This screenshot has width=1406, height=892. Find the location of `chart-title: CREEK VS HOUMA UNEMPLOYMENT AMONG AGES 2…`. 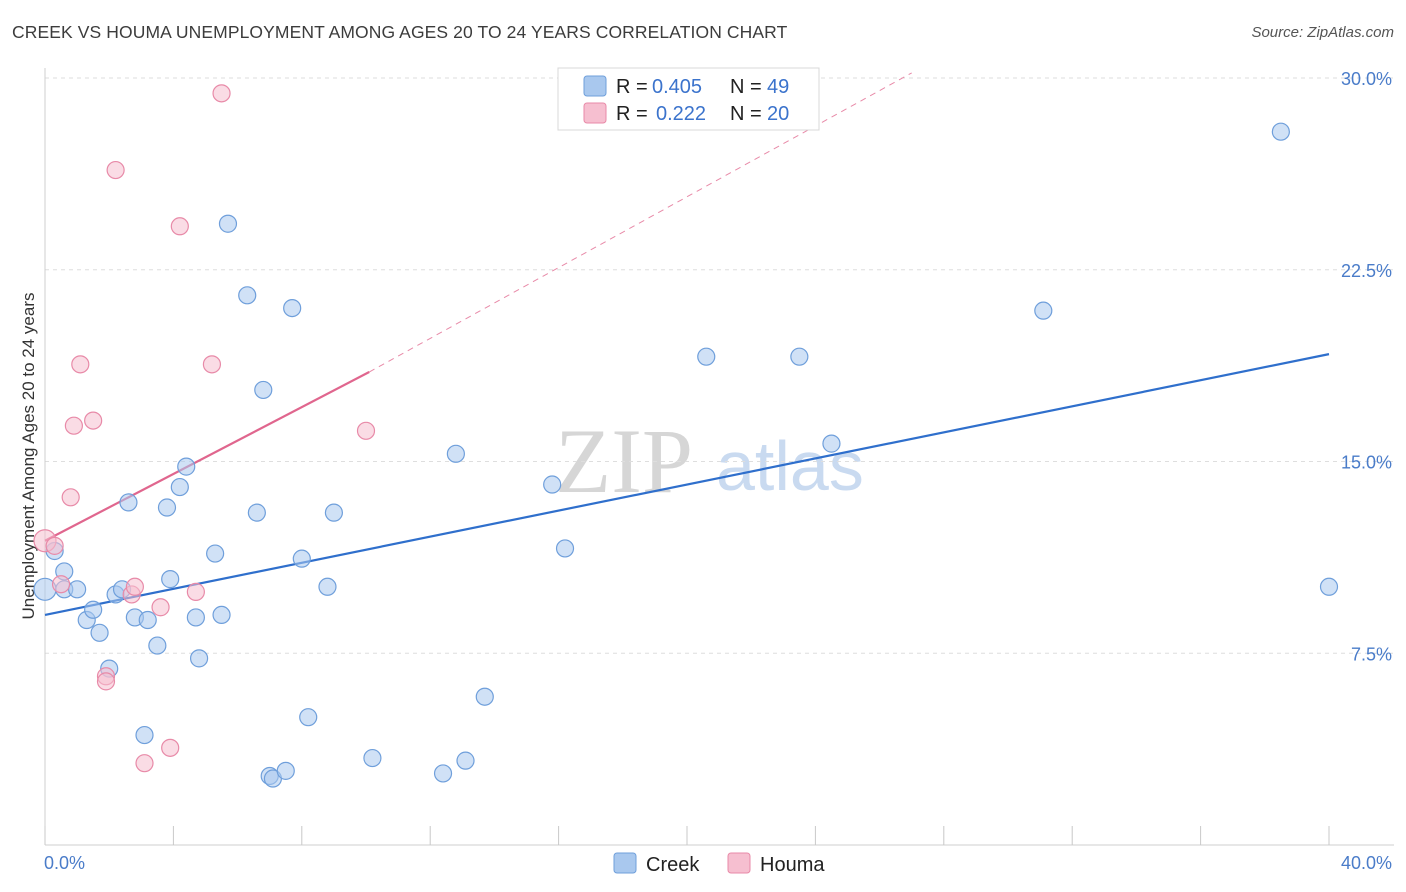

chart-title: CREEK VS HOUMA UNEMPLOYMENT AMONG AGES 2… is located at coordinates (400, 32).